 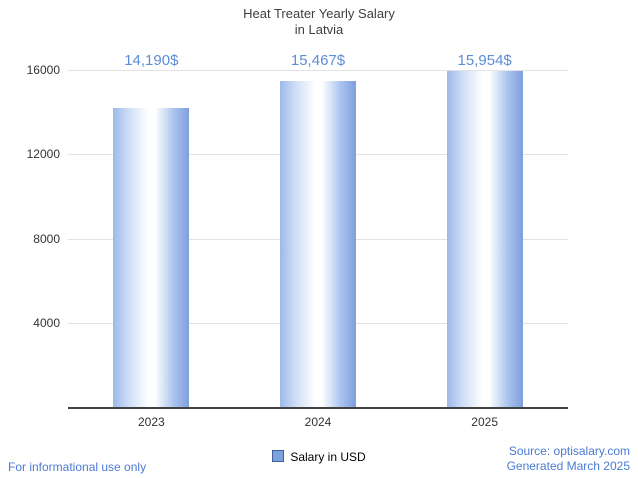 I want to click on bar-2025, so click(x=484, y=238).